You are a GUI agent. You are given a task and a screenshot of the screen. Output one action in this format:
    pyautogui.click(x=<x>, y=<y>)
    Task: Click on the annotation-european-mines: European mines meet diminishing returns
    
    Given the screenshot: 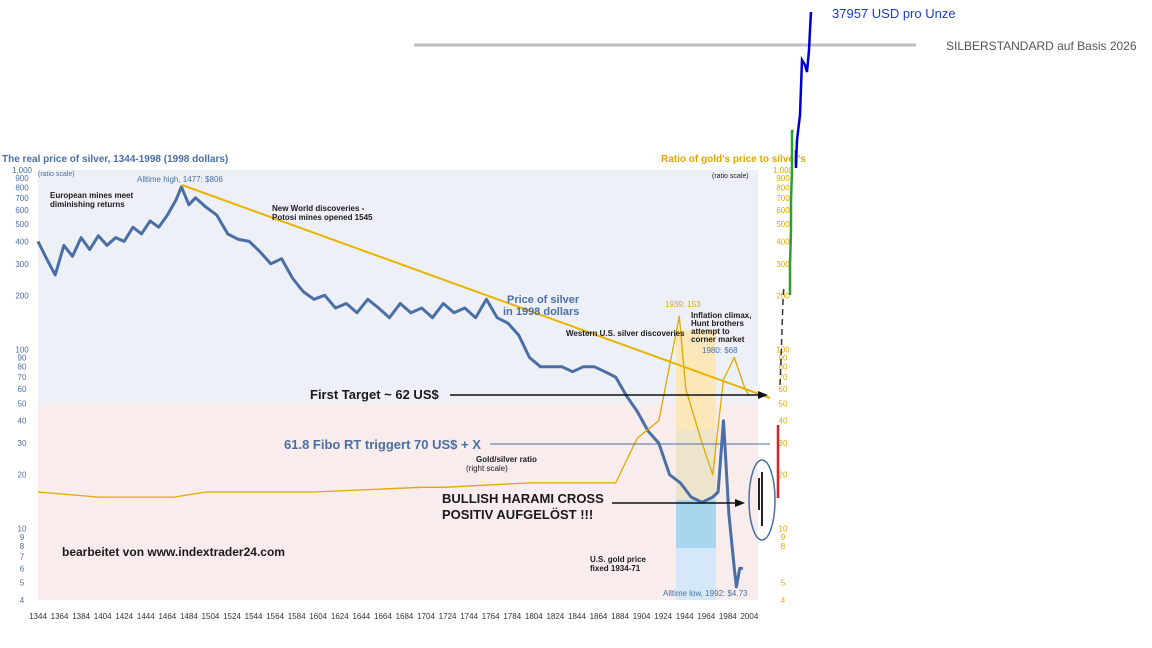 What is the action you would take?
    pyautogui.click(x=92, y=200)
    